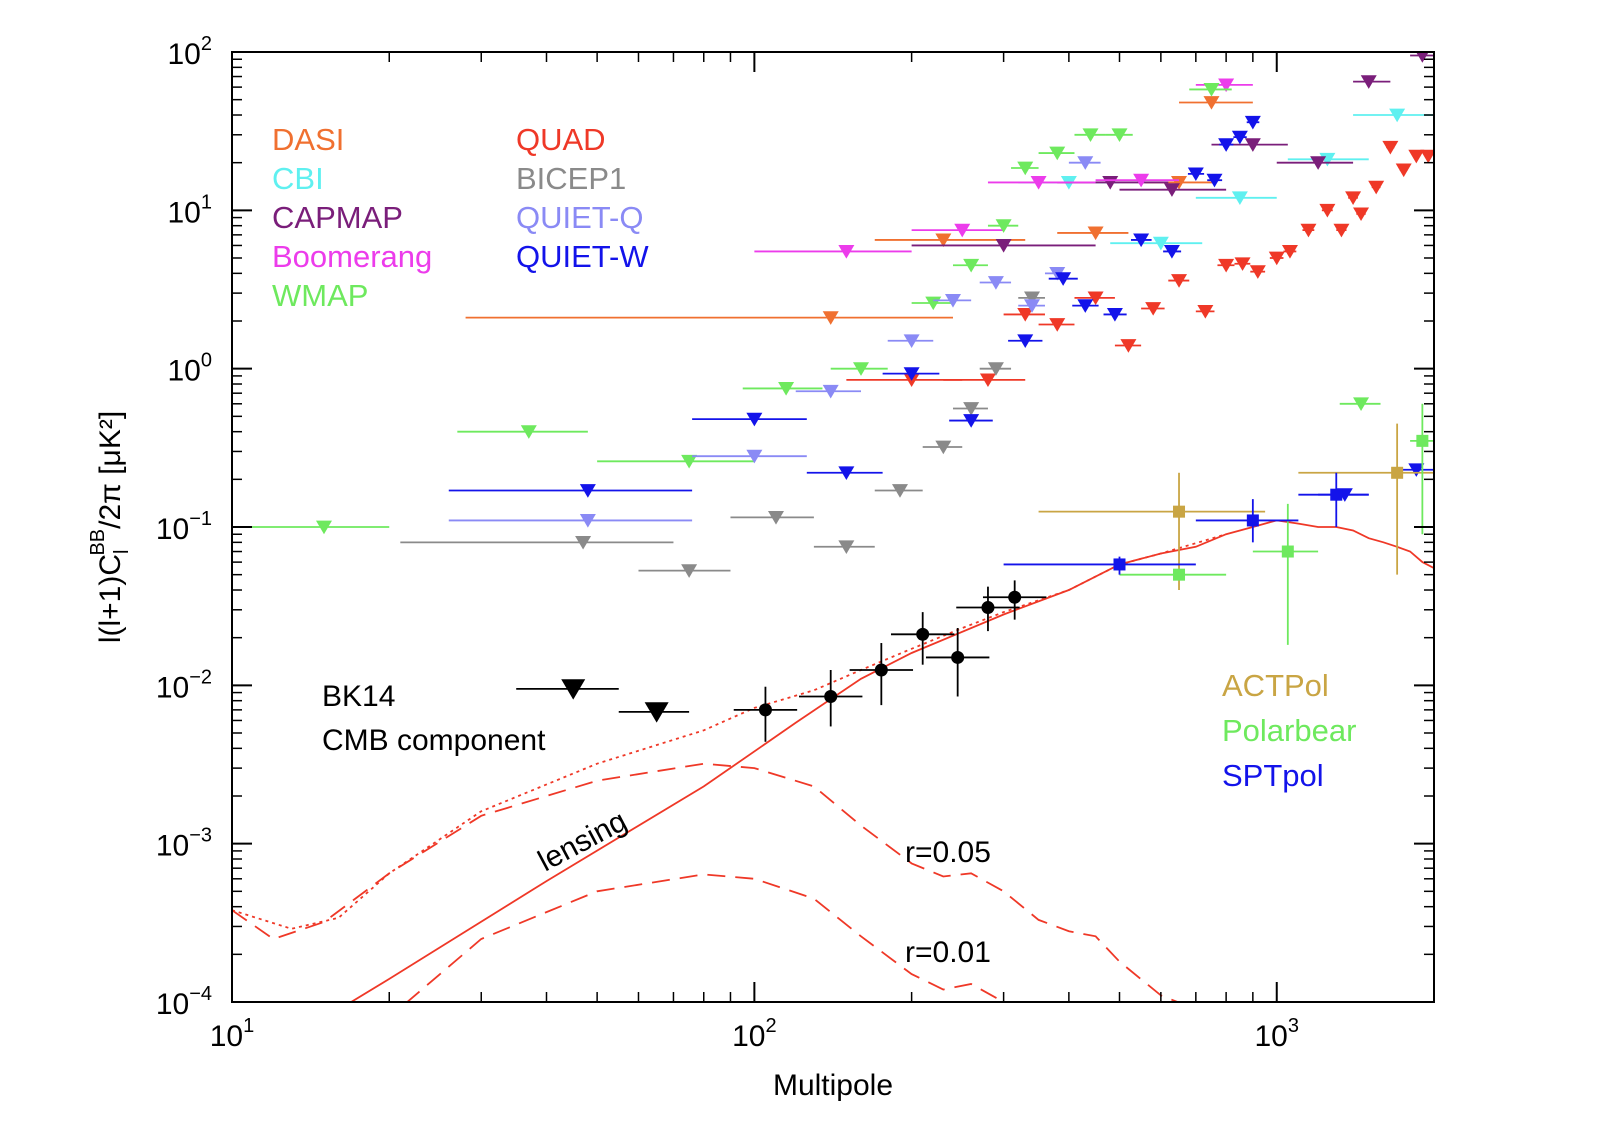 The width and height of the screenshot is (1598, 1138). What do you see at coordinates (98, 542) in the screenshot?
I see `y-axis-label-sup: BB` at bounding box center [98, 542].